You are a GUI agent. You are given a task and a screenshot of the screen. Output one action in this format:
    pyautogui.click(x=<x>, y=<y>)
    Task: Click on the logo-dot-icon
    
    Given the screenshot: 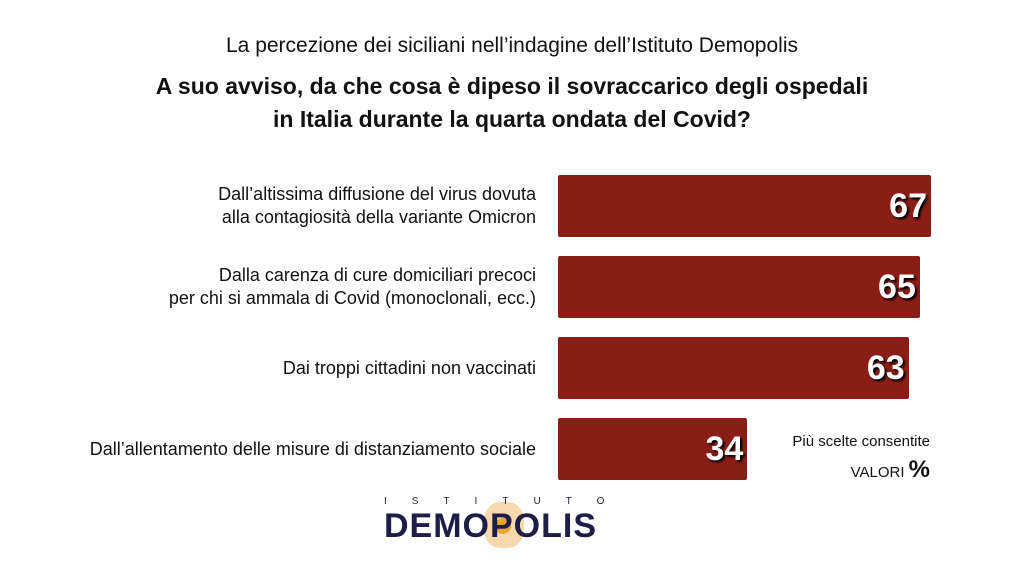 What is the action you would take?
    pyautogui.click(x=503, y=526)
    